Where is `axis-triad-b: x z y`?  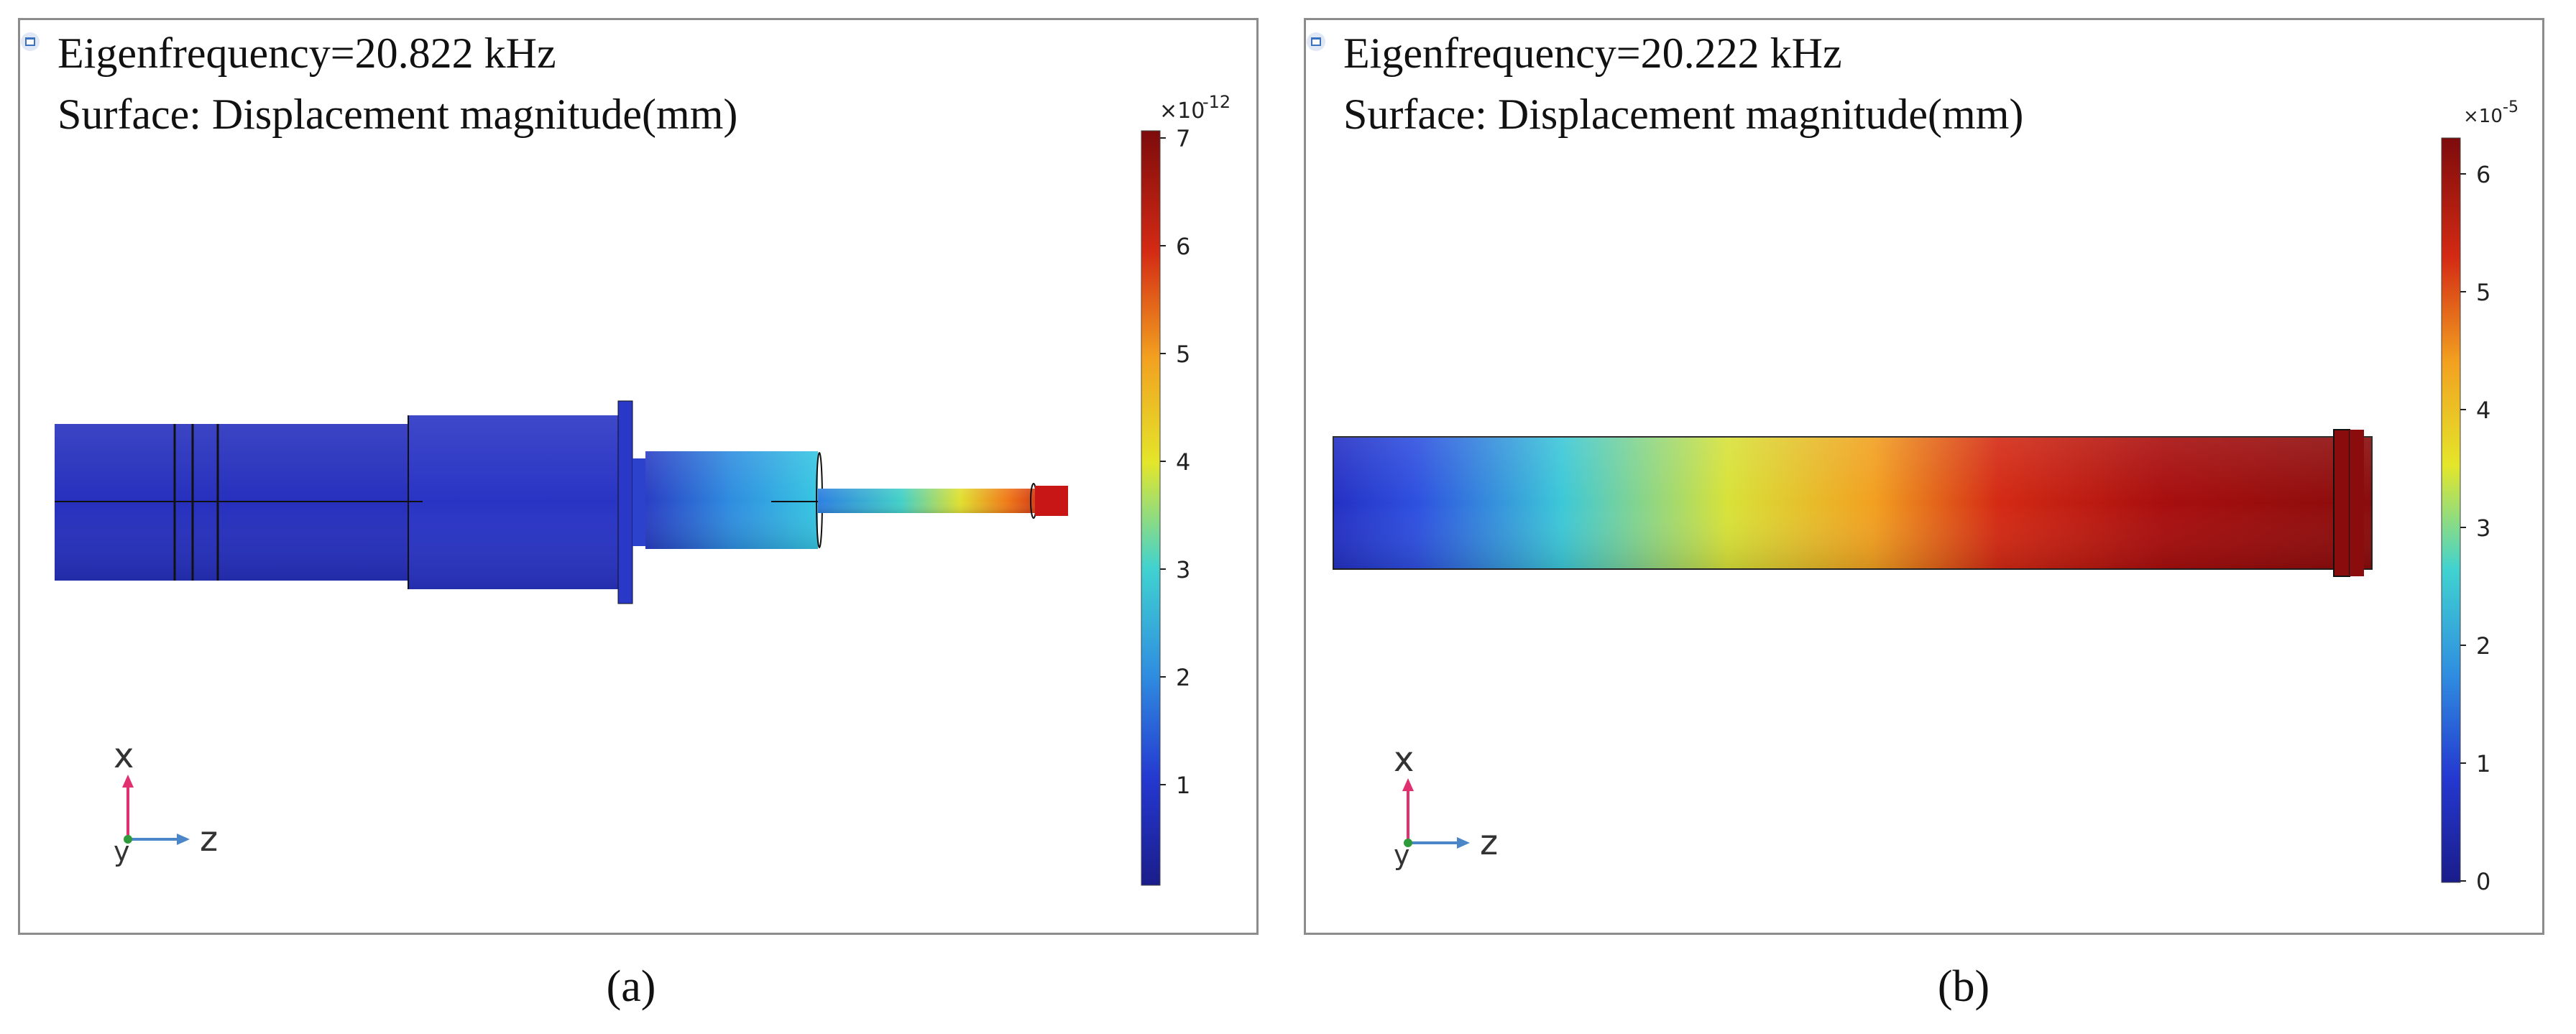
axis-triad-b: x z y is located at coordinates (1446, 805).